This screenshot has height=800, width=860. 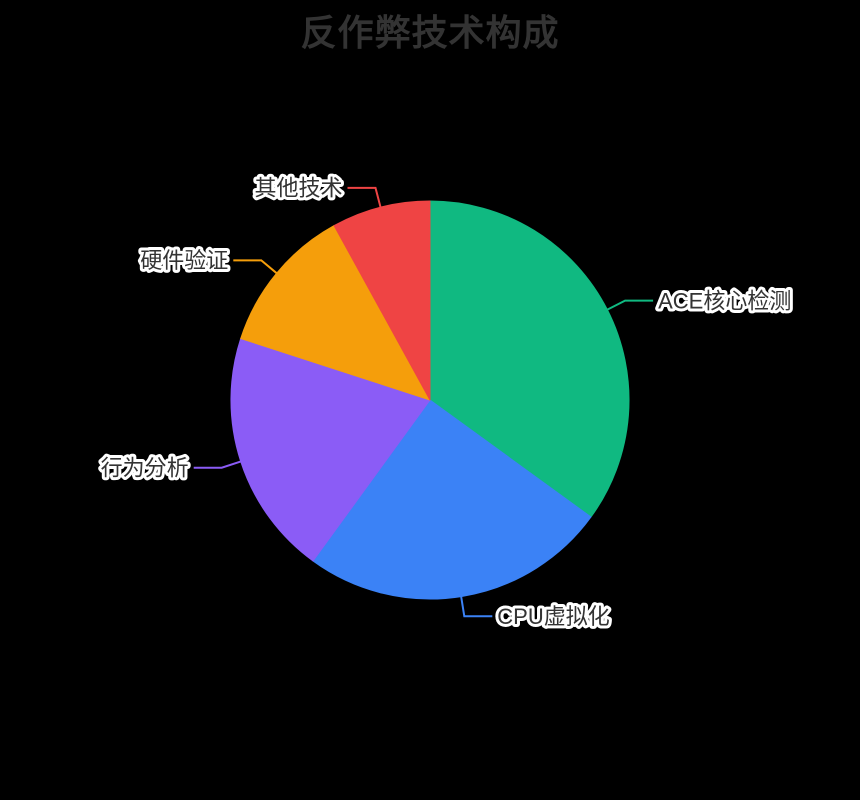 I want to click on slice-label-behavior-analysis: 行为分析, so click(x=145, y=467).